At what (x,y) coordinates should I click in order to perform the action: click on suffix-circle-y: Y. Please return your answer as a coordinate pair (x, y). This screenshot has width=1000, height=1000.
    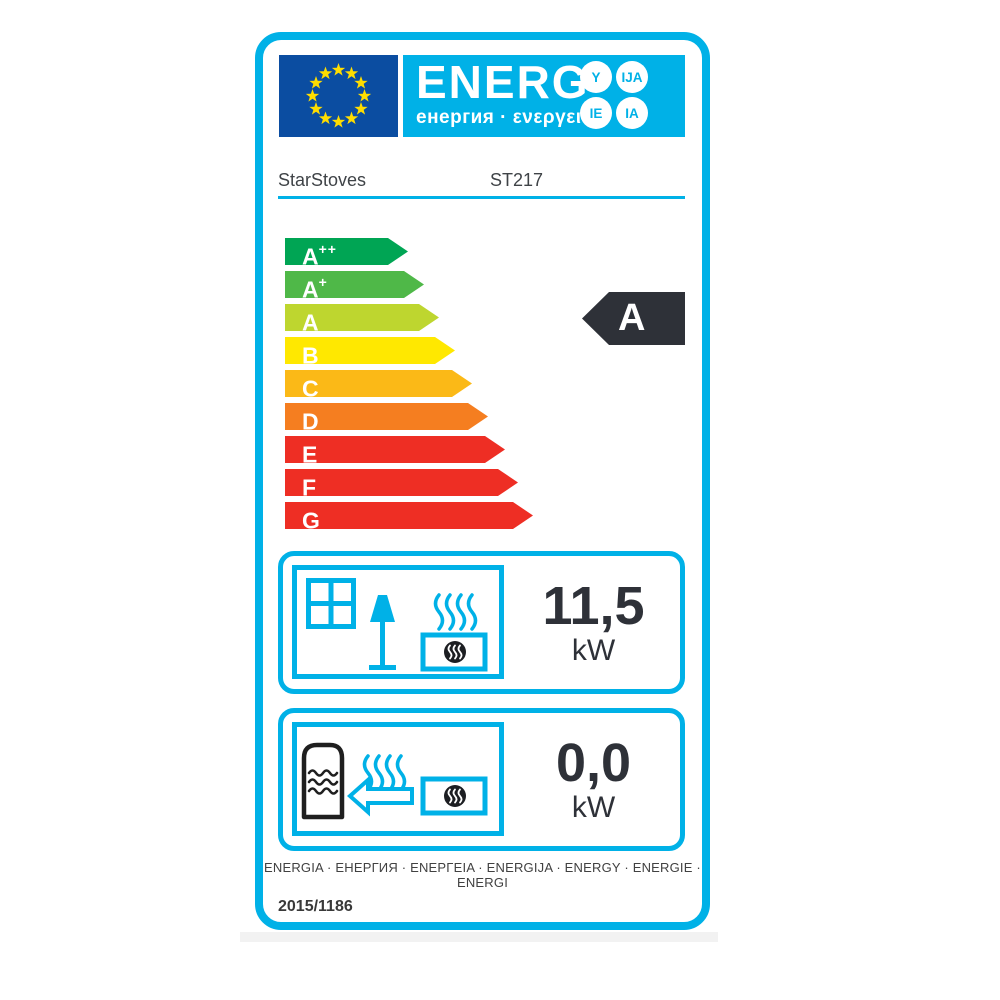
    Looking at the image, I should click on (596, 77).